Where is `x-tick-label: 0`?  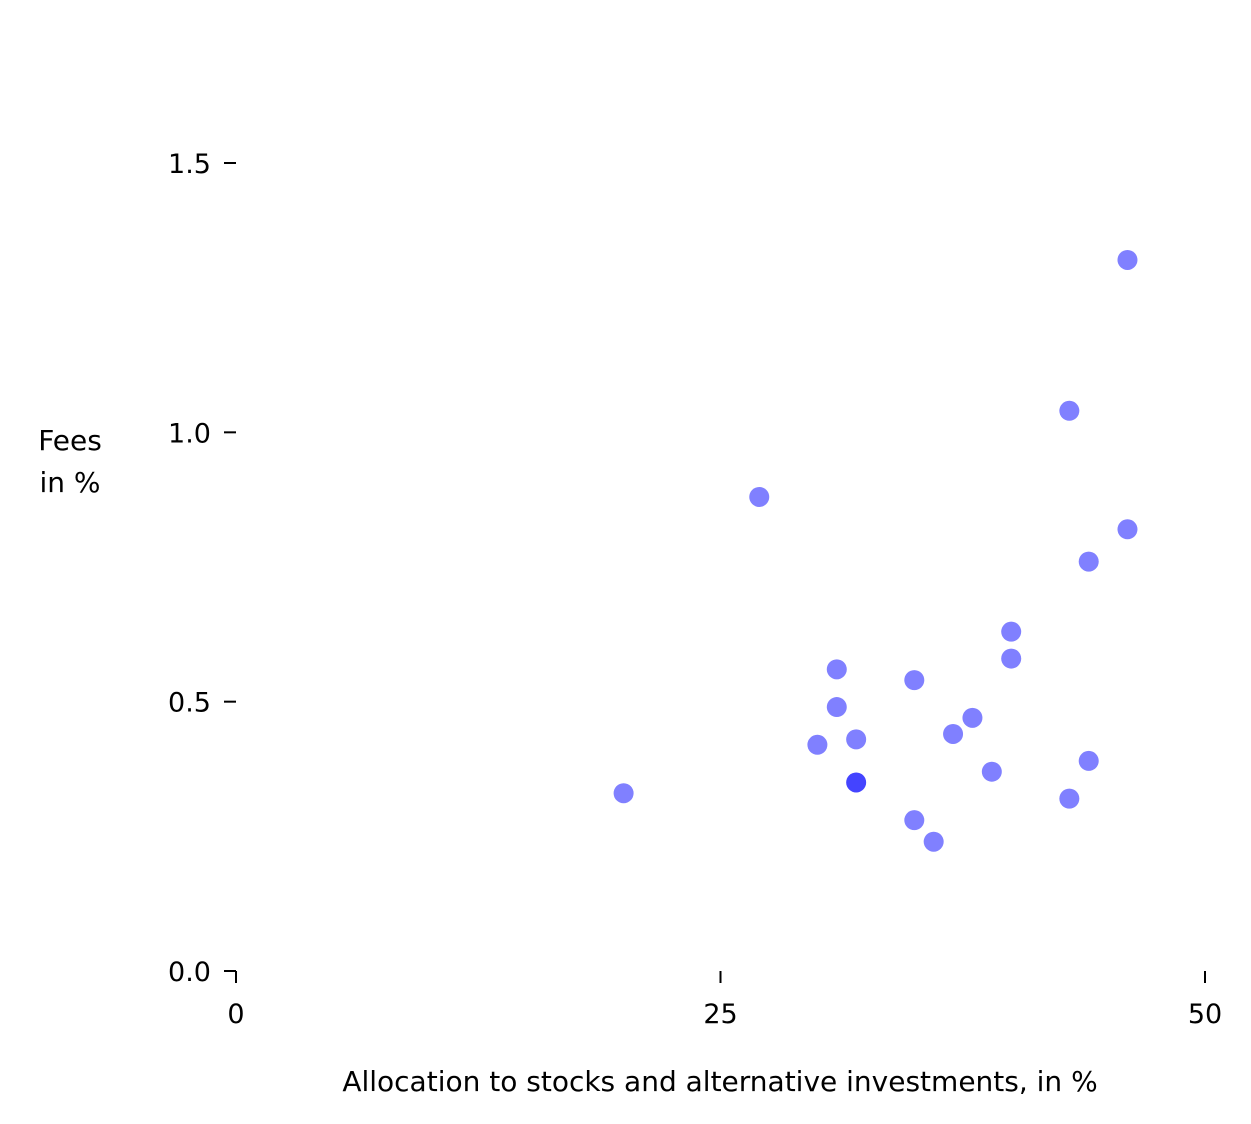 x-tick-label: 0 is located at coordinates (235, 1014).